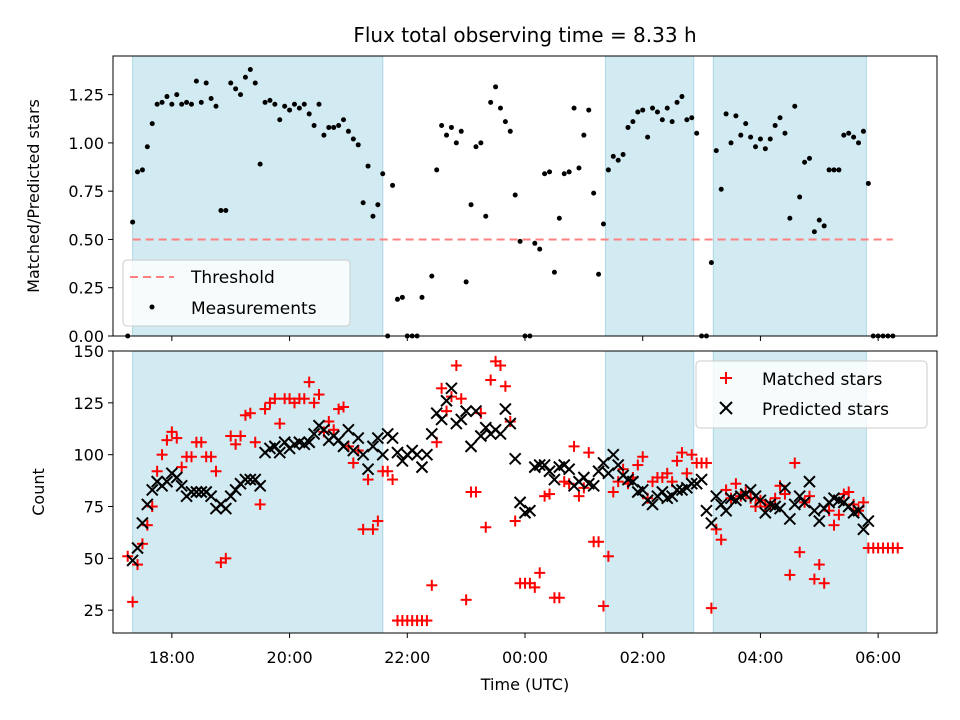 This screenshot has width=960, height=720. What do you see at coordinates (86, 336) in the screenshot?
I see `y-tick-label: 0.00` at bounding box center [86, 336].